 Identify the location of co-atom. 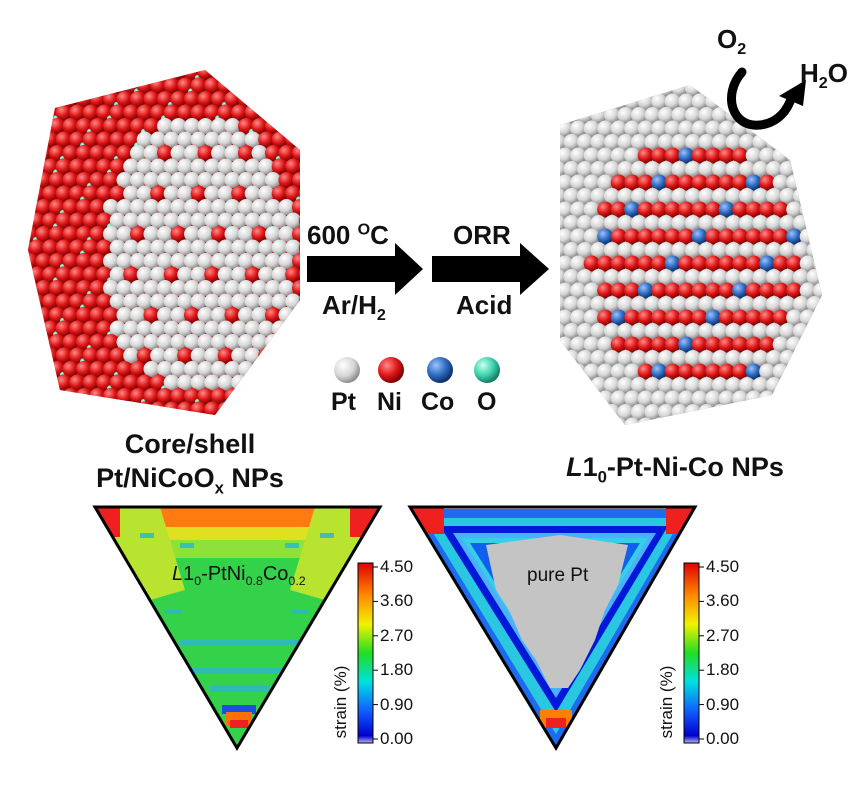
(659, 371).